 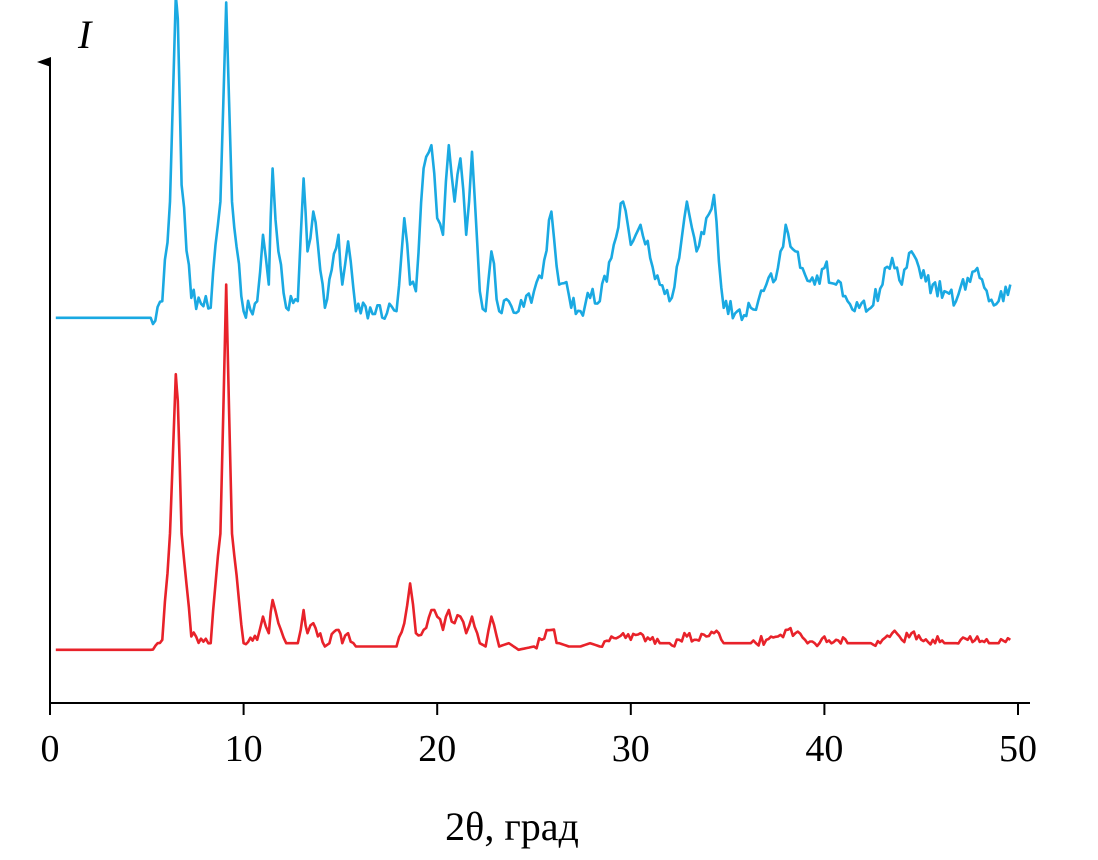 I want to click on x-ticks: 0 10 20 30 40 50, so click(x=539, y=736).